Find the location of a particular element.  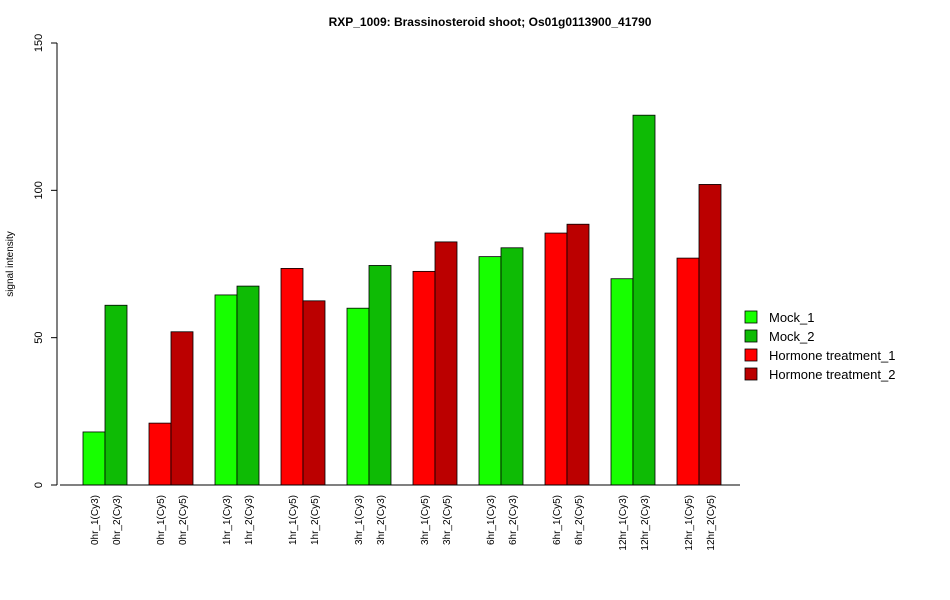

y-tick-label: 0 is located at coordinates (39, 485).